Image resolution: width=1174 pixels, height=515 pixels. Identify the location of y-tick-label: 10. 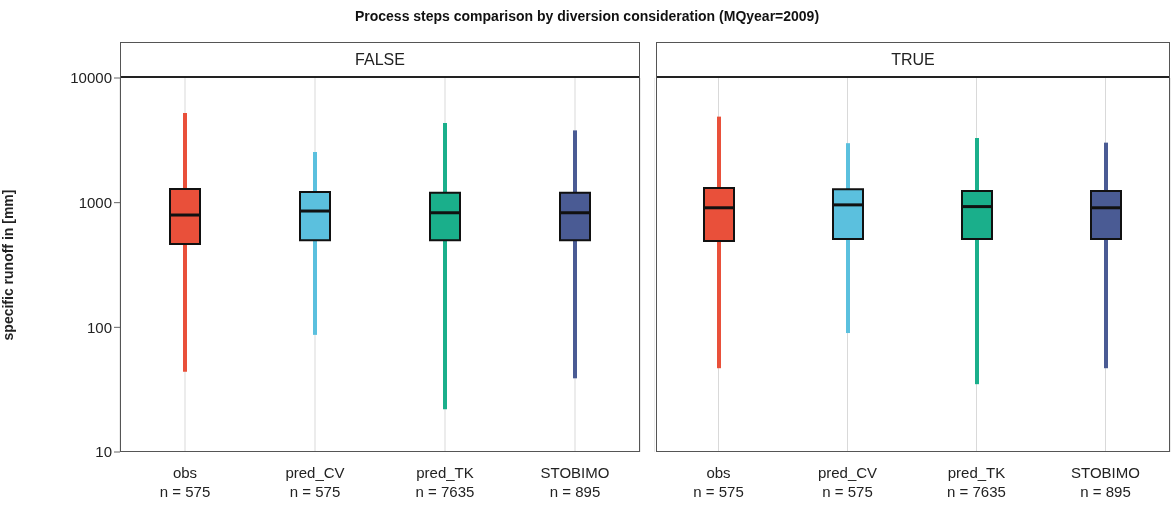
(103, 452).